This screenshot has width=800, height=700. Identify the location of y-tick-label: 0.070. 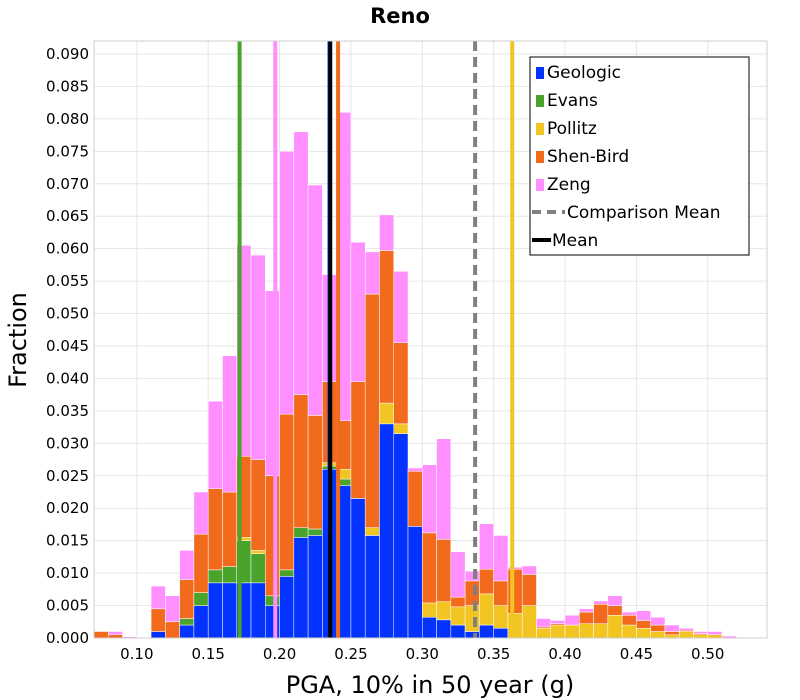
(67, 184).